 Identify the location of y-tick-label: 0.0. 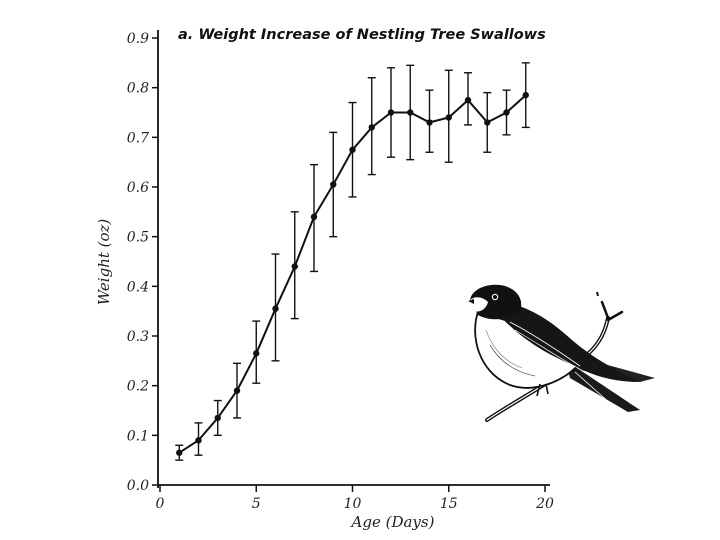
(138, 486).